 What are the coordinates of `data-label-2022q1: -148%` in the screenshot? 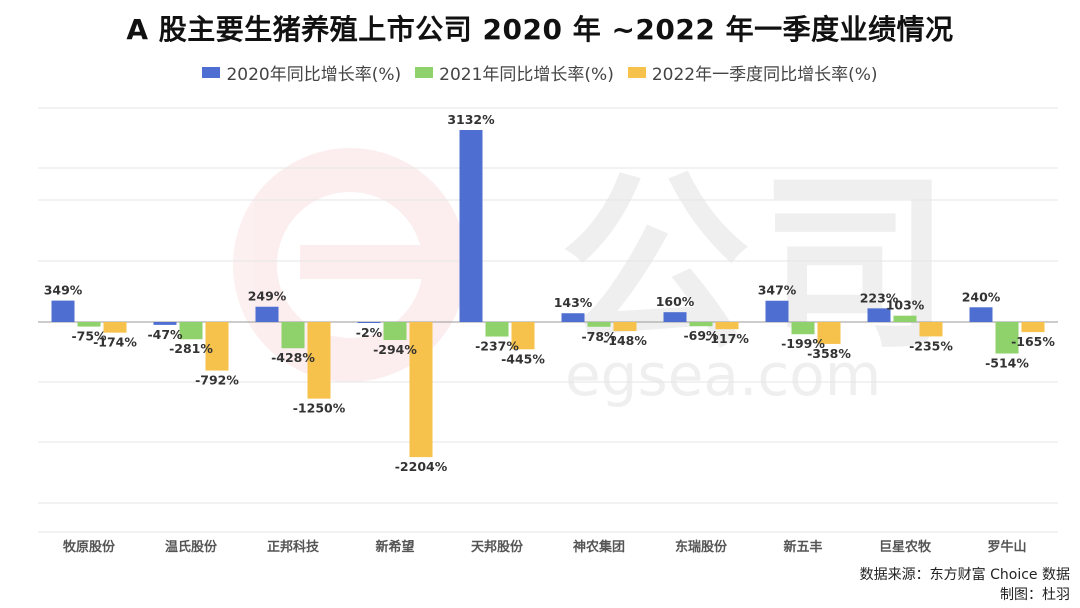 It's located at (625, 340).